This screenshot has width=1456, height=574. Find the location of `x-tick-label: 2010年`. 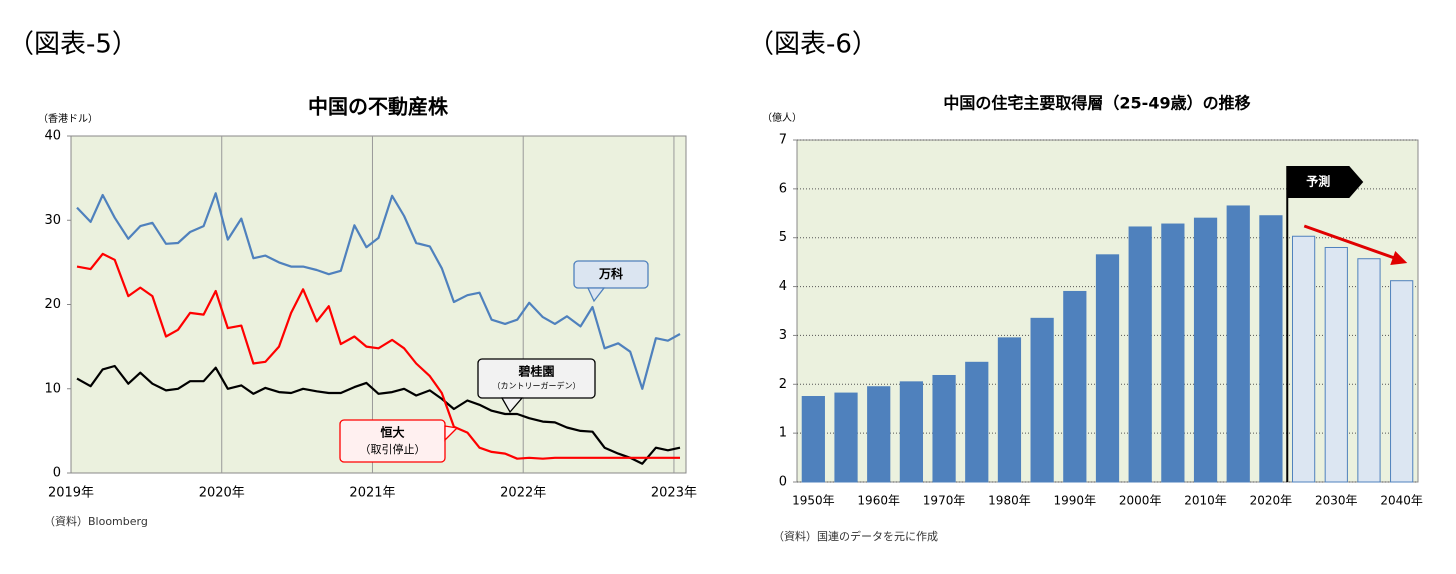

x-tick-label: 2010年 is located at coordinates (1205, 501).